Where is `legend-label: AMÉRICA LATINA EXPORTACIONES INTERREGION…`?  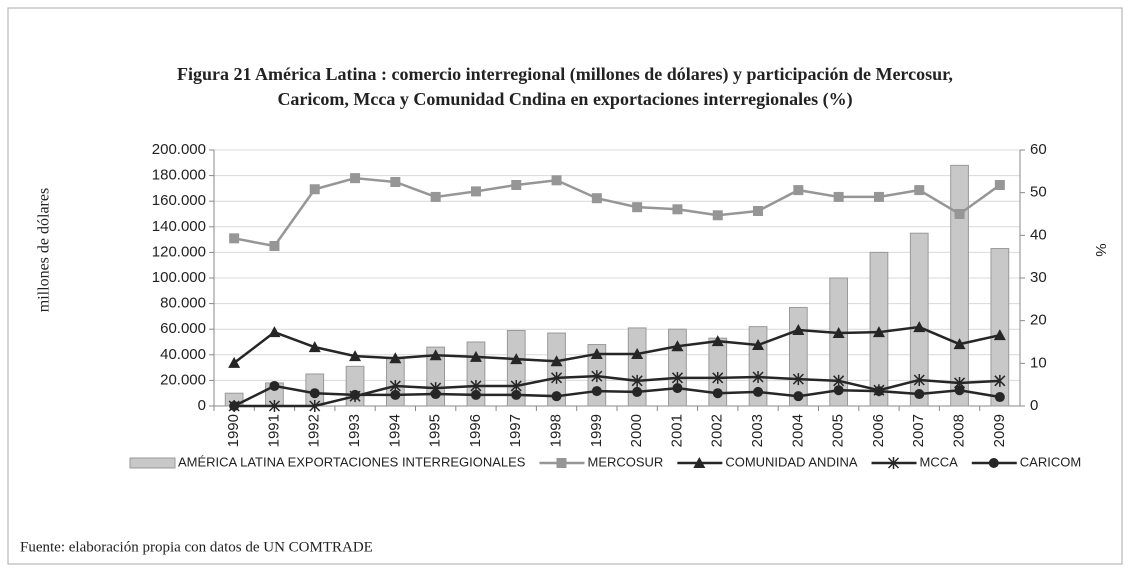 legend-label: AMÉRICA LATINA EXPORTACIONES INTERREGION… is located at coordinates (352, 461).